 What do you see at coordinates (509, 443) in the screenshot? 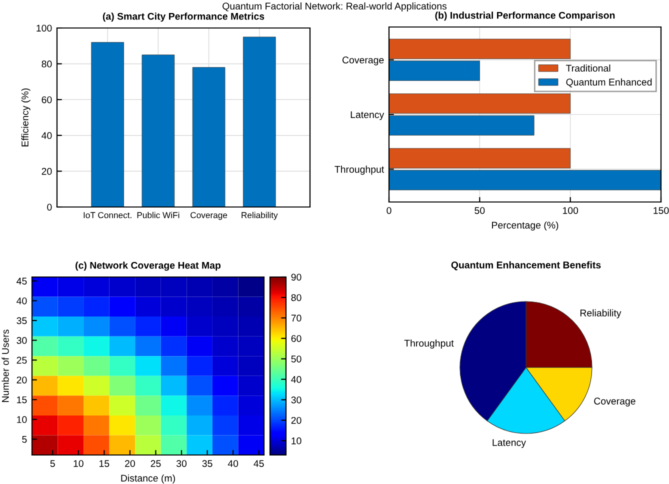
I see `slice-label: Latency` at bounding box center [509, 443].